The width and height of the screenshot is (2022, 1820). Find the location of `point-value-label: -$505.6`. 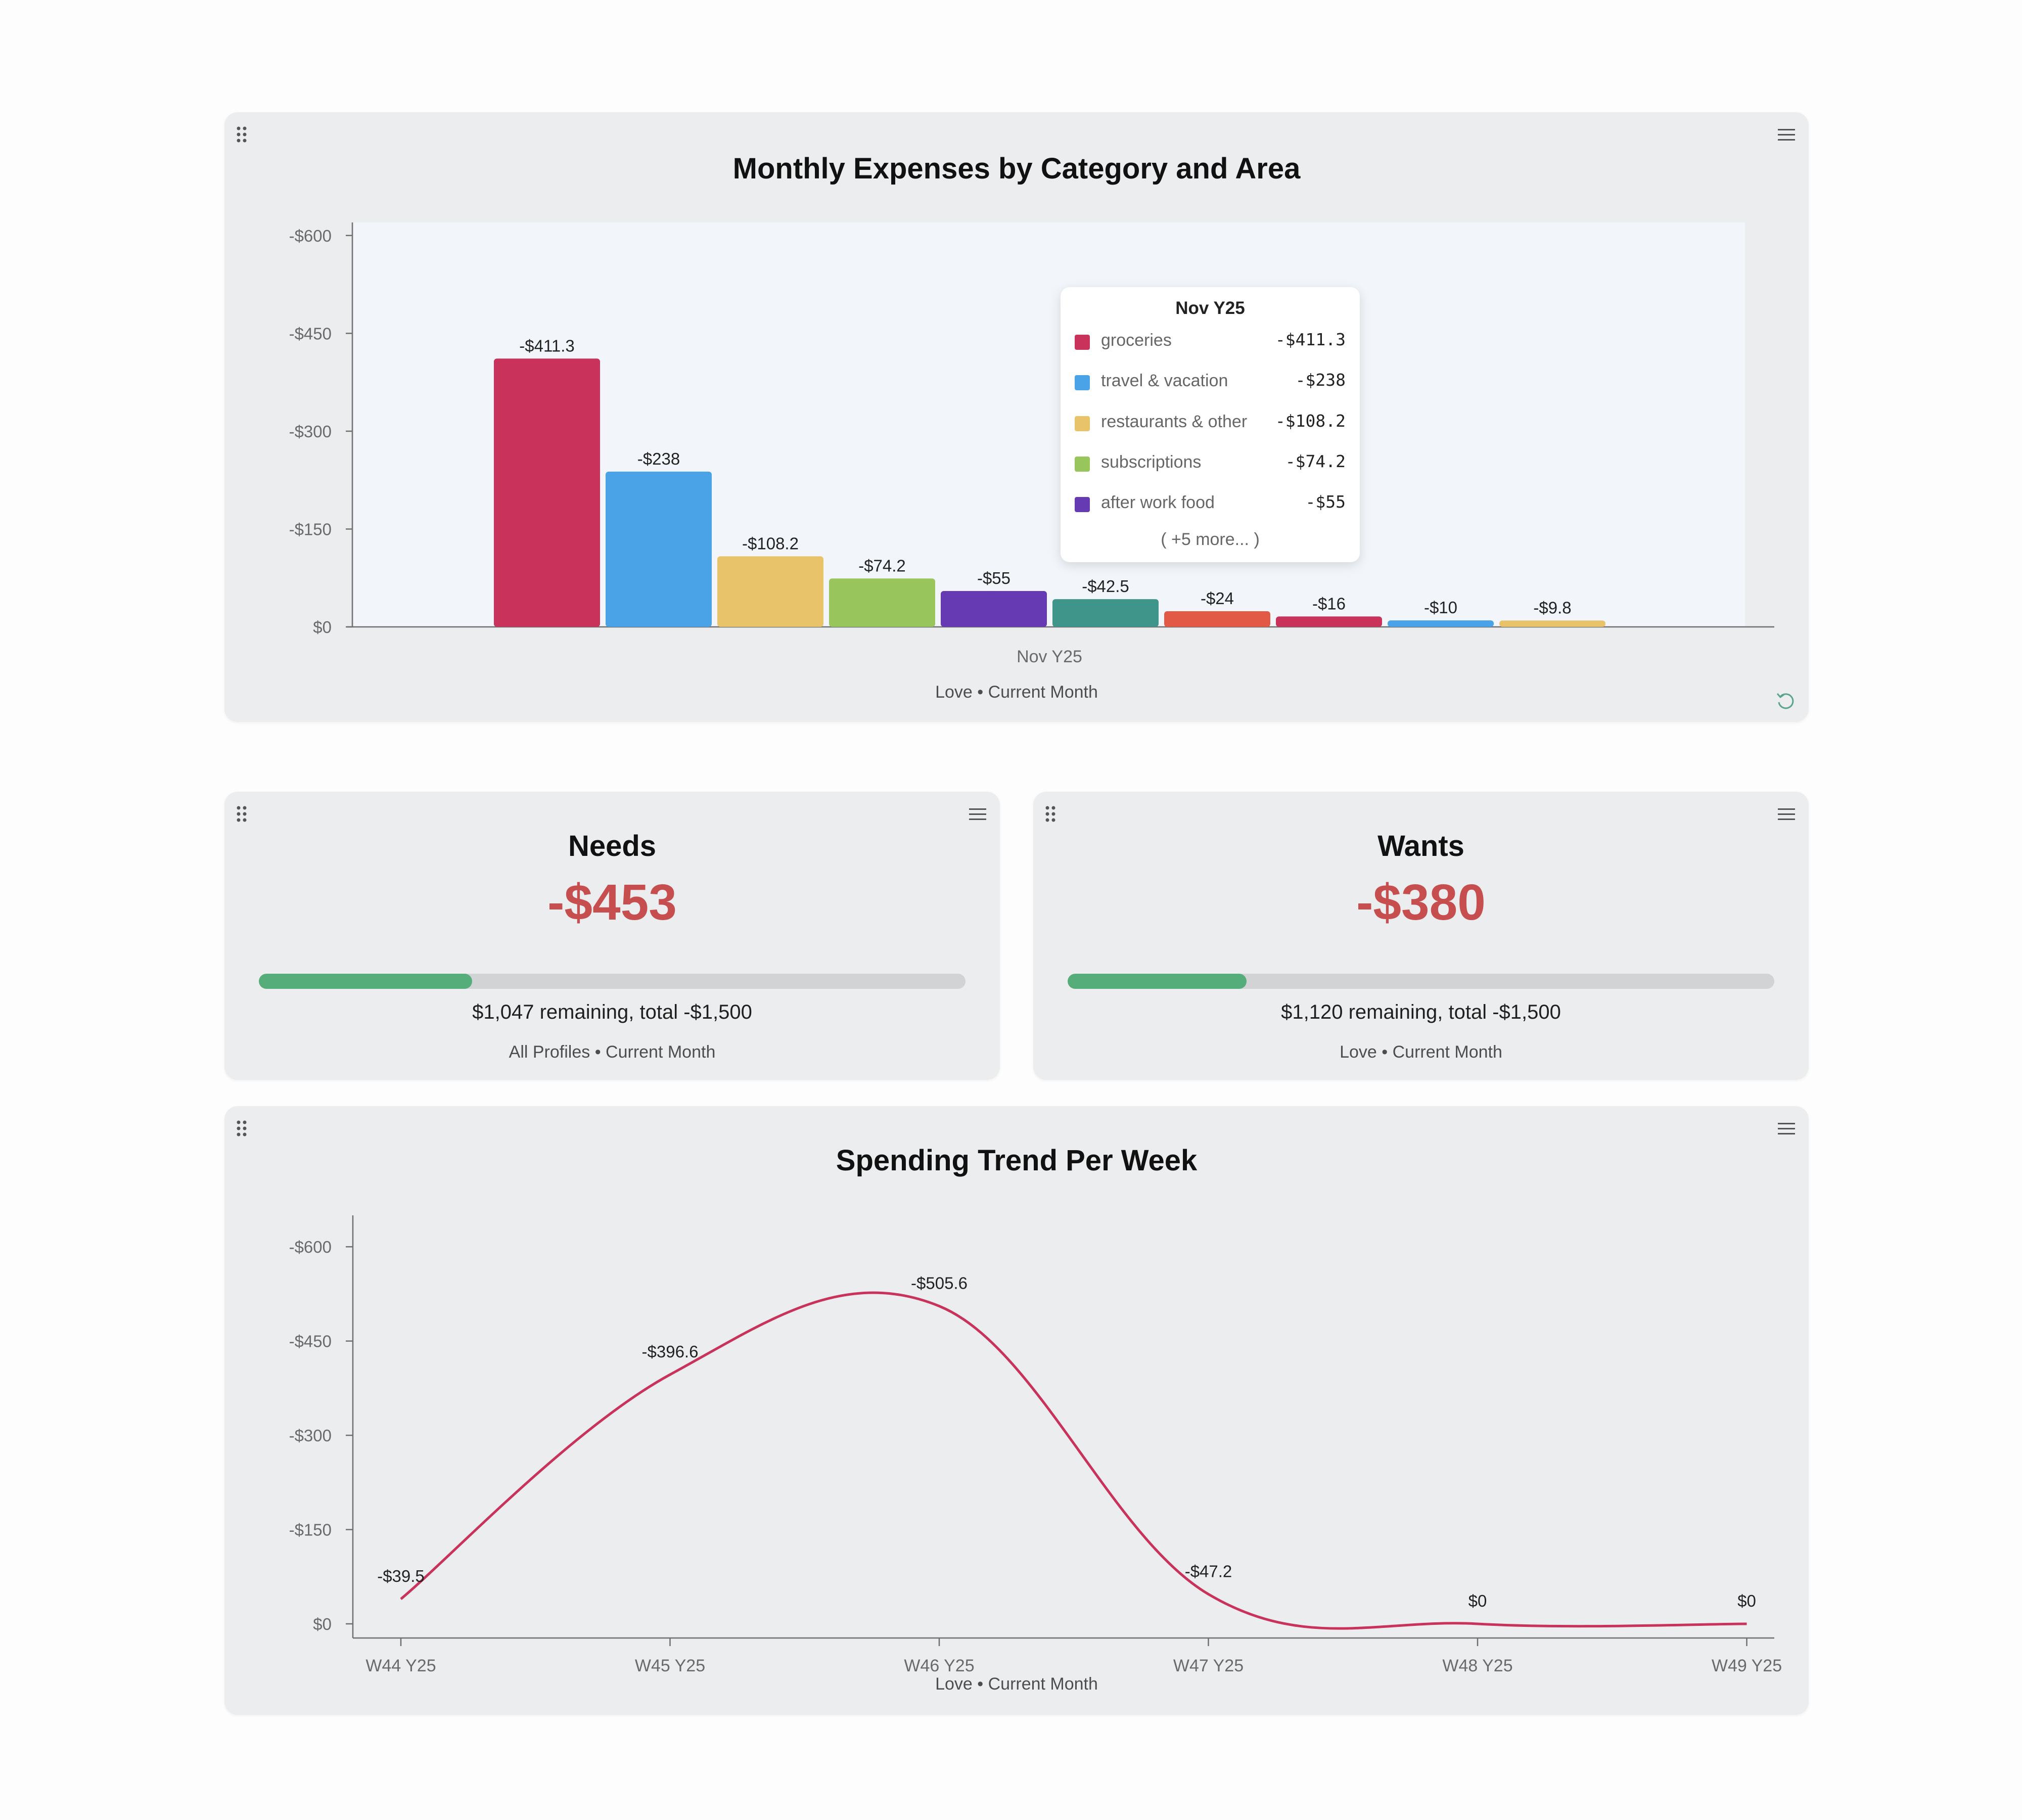

point-value-label: -$505.6 is located at coordinates (939, 1283).